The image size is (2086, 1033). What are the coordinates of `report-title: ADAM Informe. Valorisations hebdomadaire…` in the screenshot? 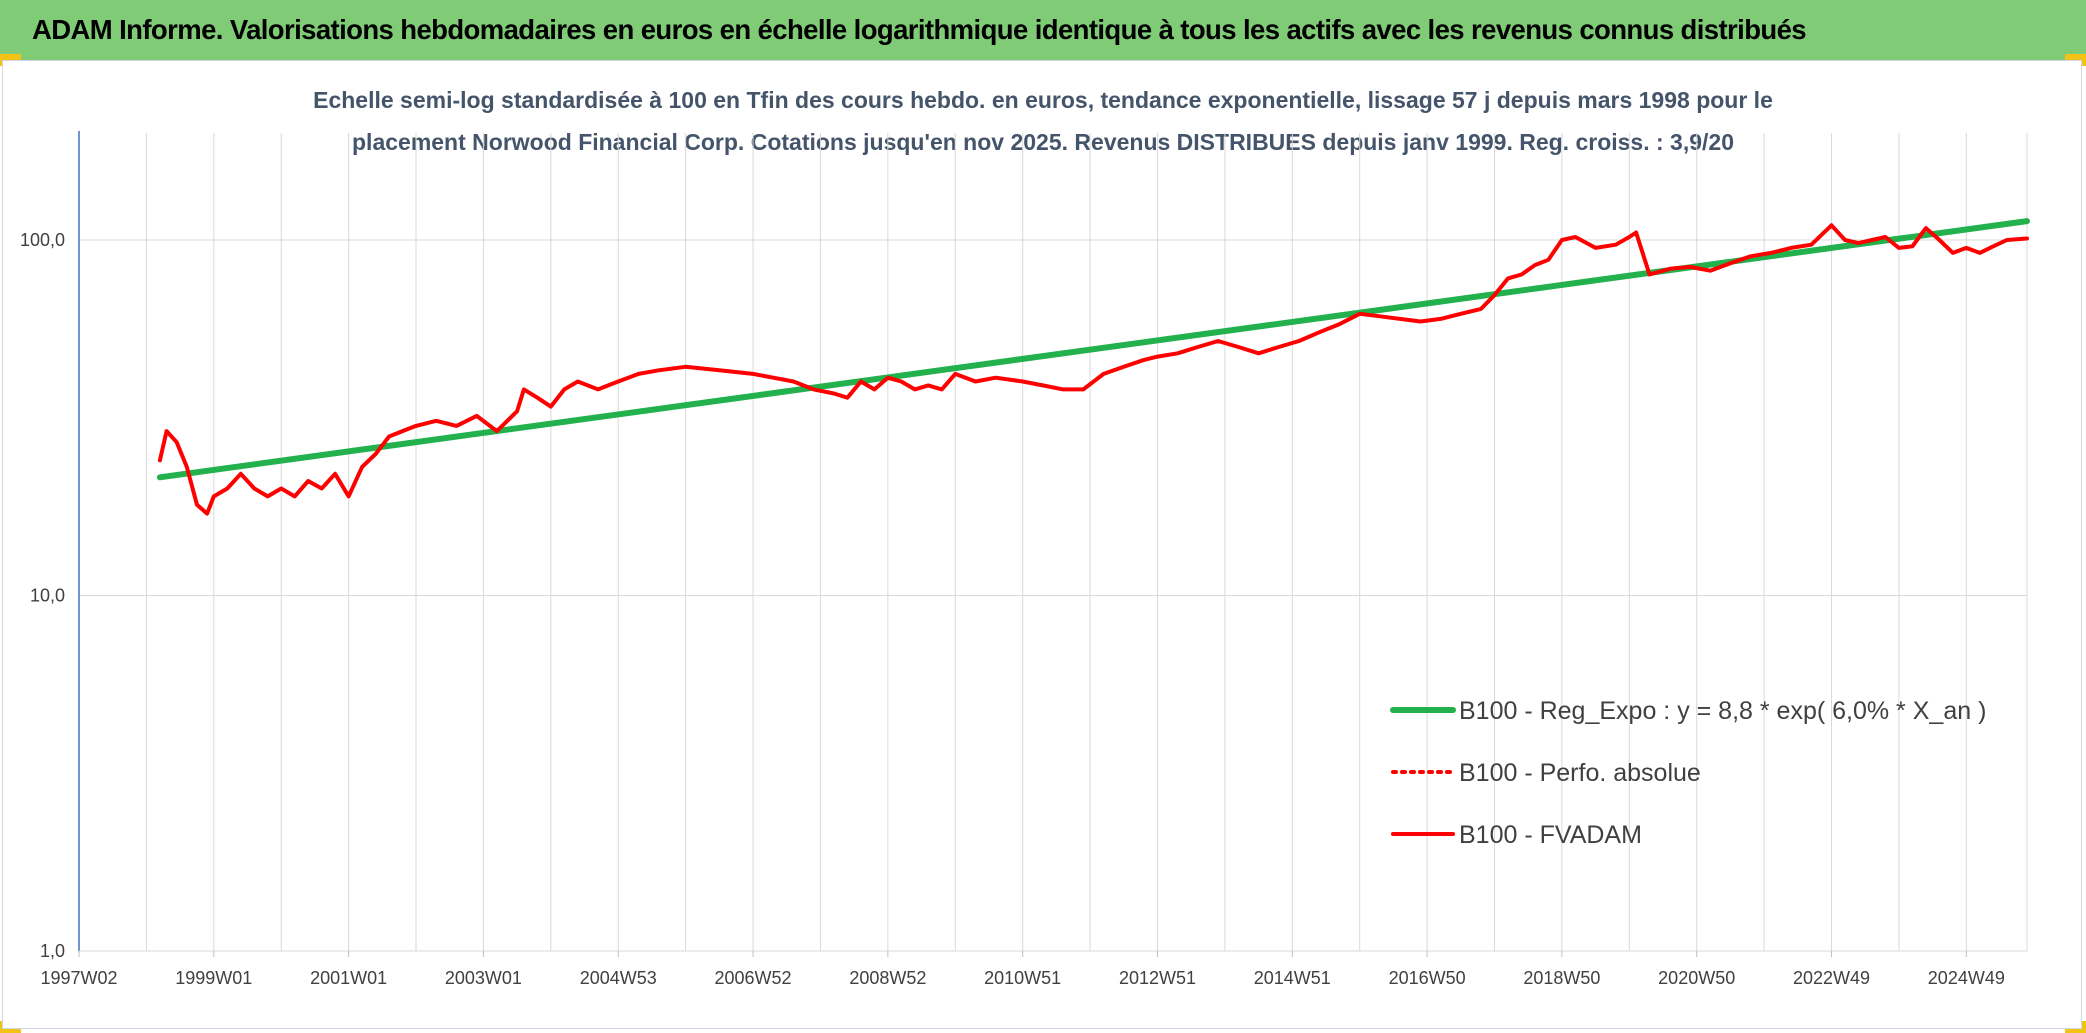 It's located at (919, 29).